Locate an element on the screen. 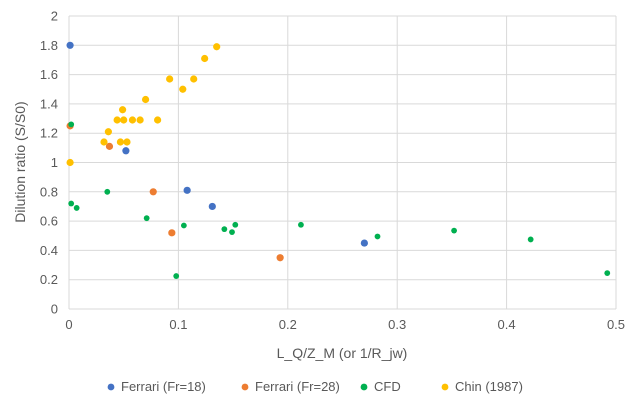 Image resolution: width=634 pixels, height=403 pixels. x-tick-label: 0.1 is located at coordinates (178, 324).